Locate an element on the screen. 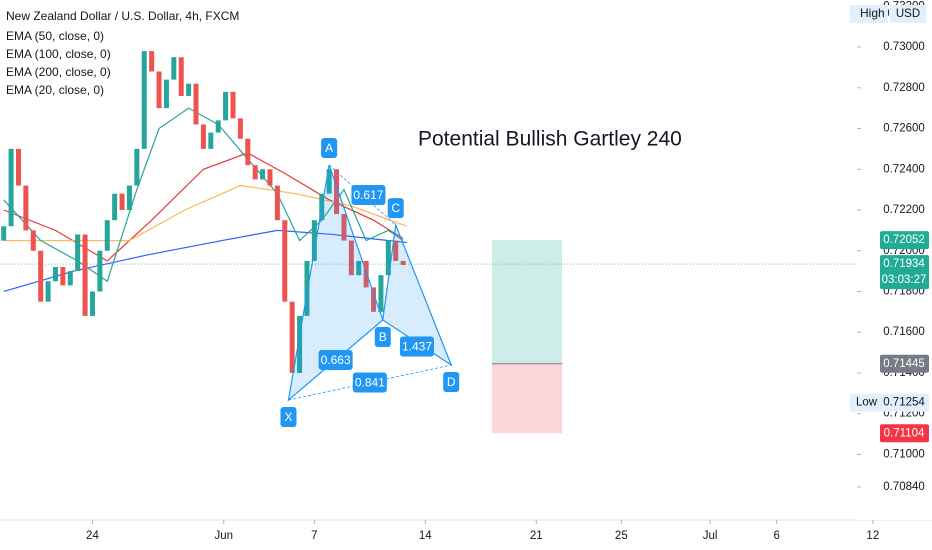 This screenshot has height=550, width=932. x-tick-label: 21 is located at coordinates (536, 536).